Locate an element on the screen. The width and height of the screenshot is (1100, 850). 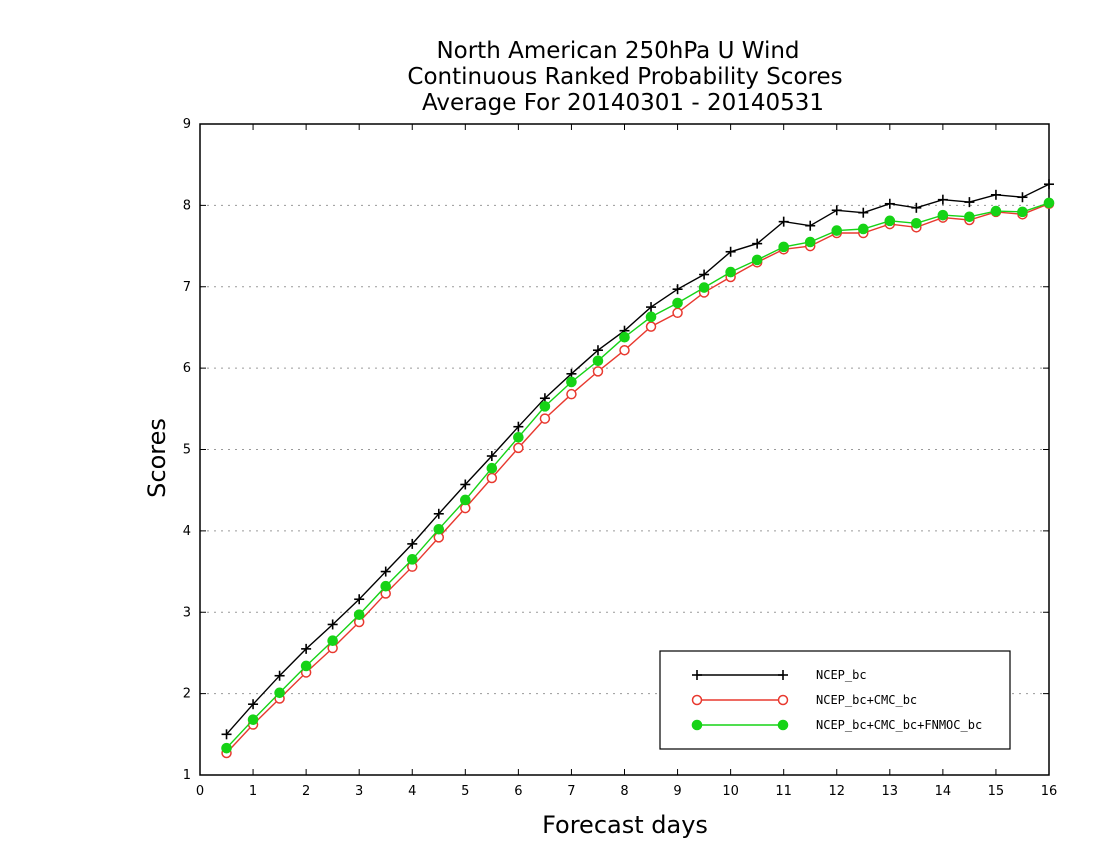
y-tick-label-5: 5 is located at coordinates (187, 450).